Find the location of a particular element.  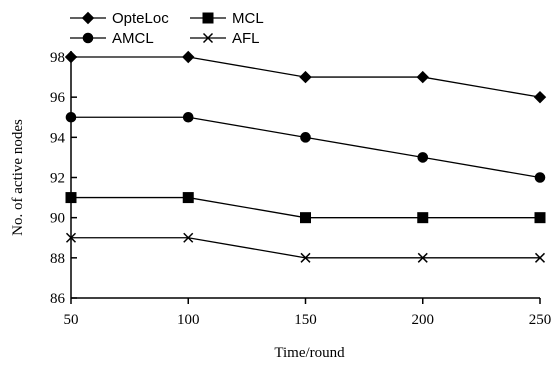

series-line-amcl is located at coordinates (306, 147).